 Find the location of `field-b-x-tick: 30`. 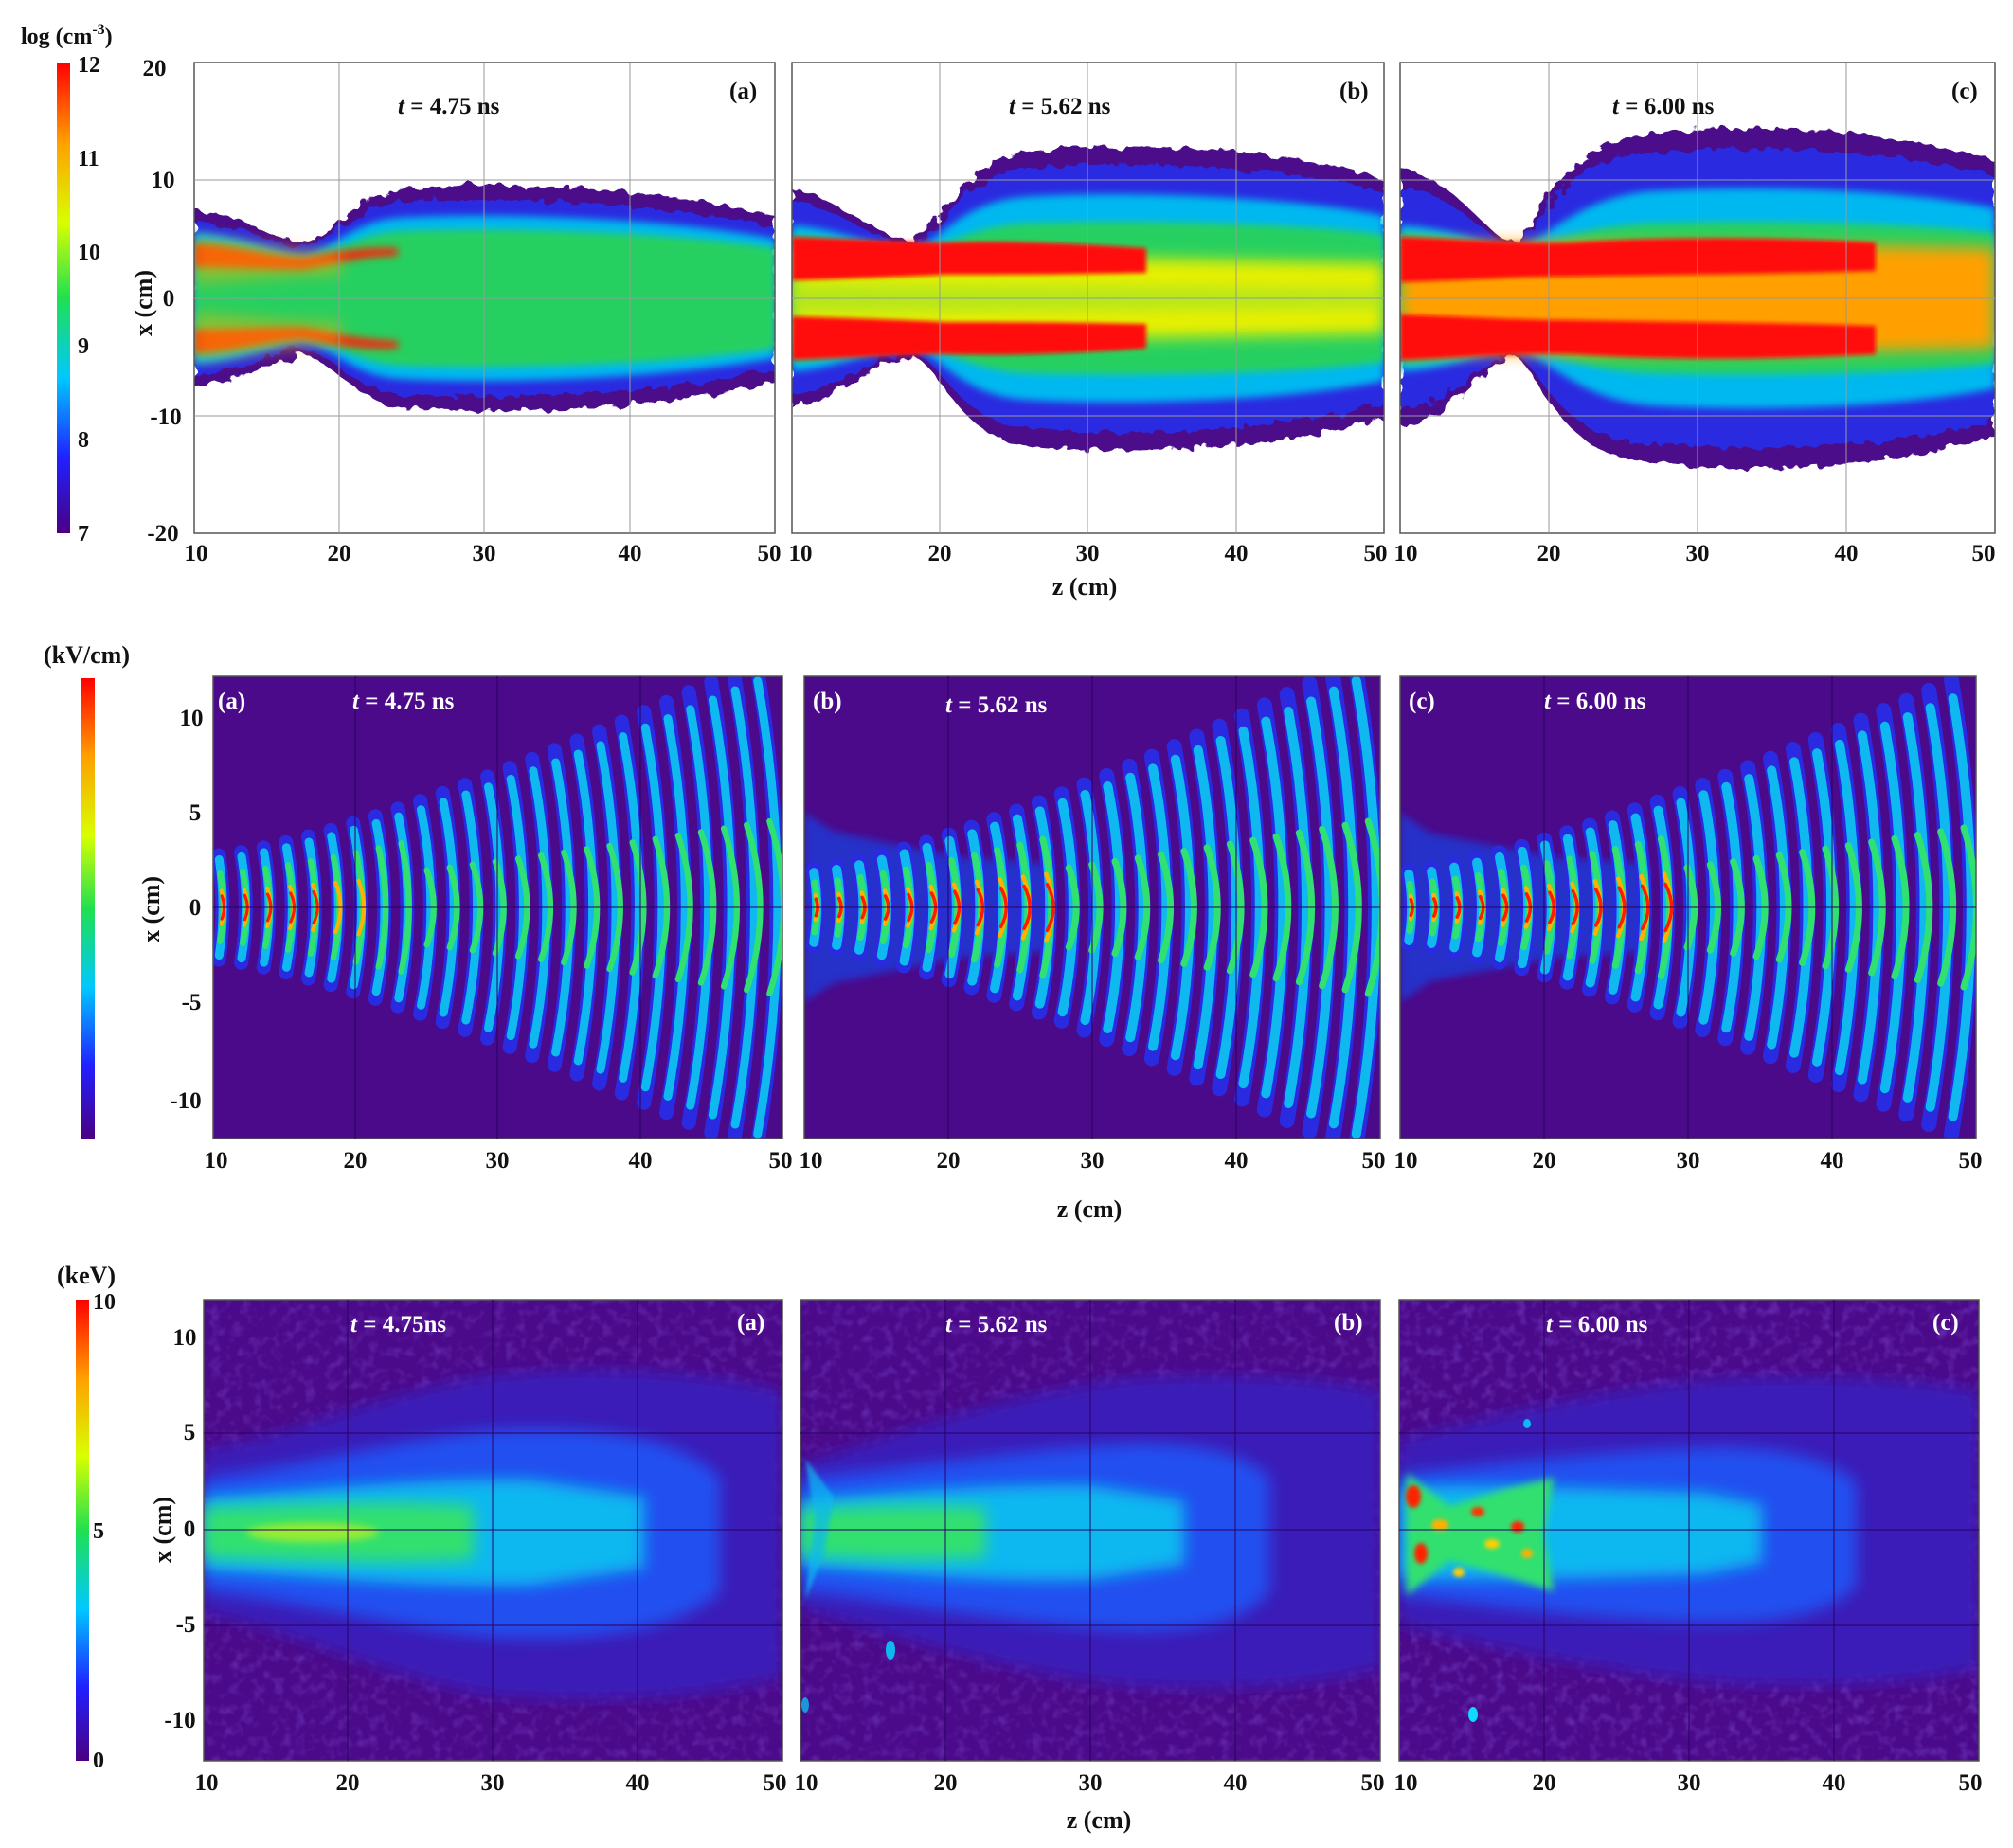

field-b-x-tick: 30 is located at coordinates (1093, 1161).